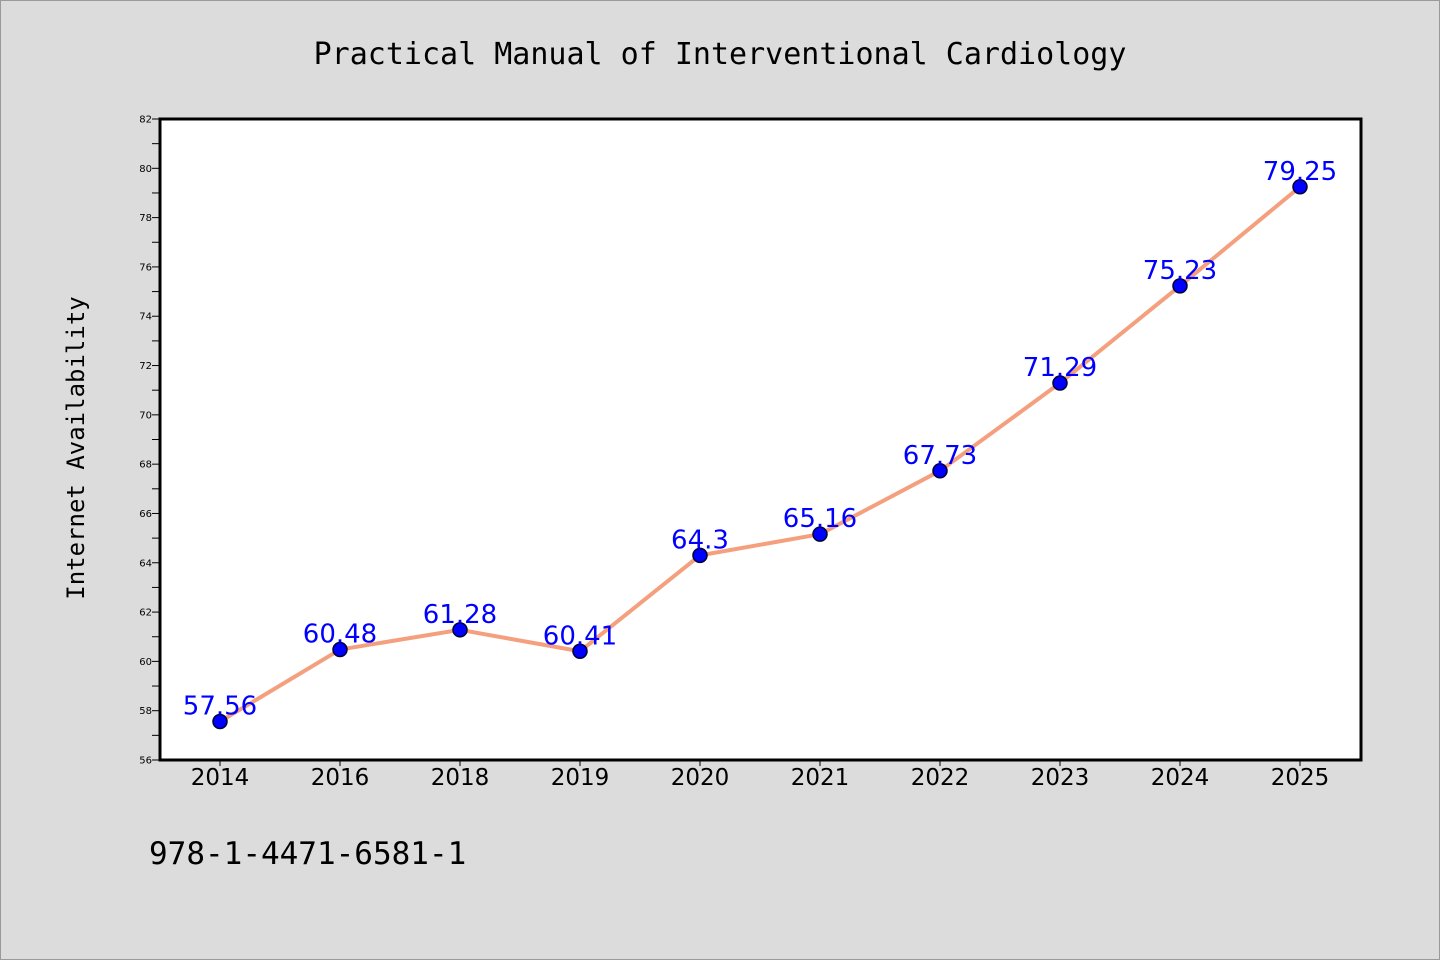  Describe the element at coordinates (1180, 271) in the screenshot. I see `data-label: 75.23` at that location.